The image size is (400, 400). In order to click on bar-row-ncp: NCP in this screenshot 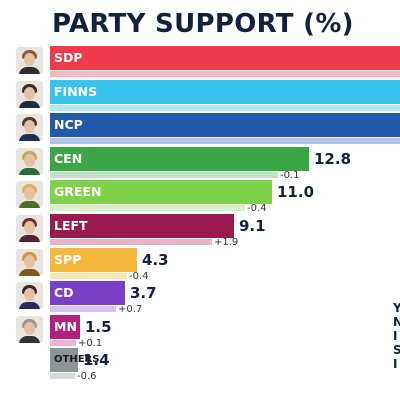, I will do `click(200, 129)`.